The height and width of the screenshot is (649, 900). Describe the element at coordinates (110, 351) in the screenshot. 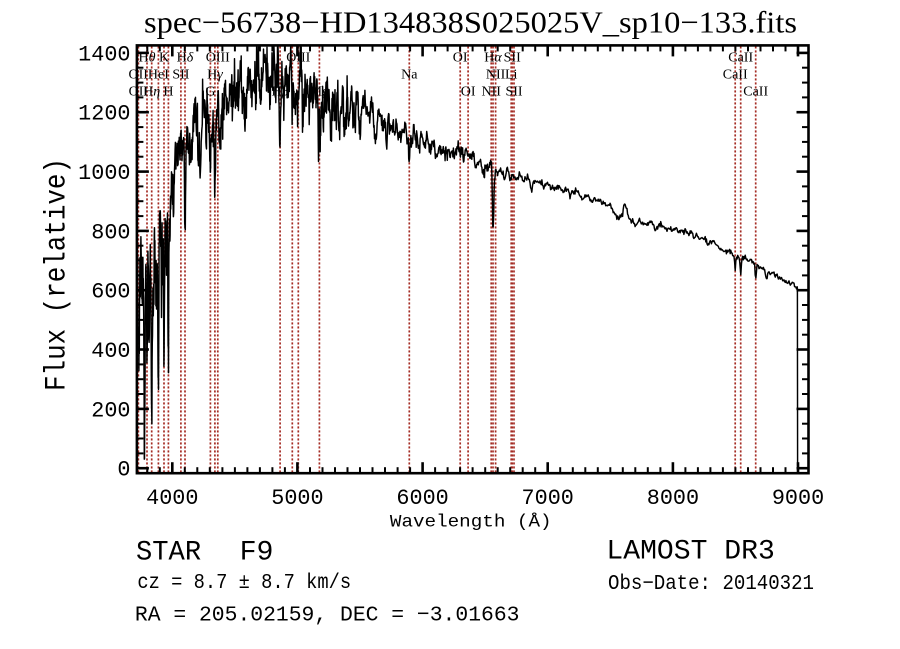

I see `svg-text: 400` at that location.